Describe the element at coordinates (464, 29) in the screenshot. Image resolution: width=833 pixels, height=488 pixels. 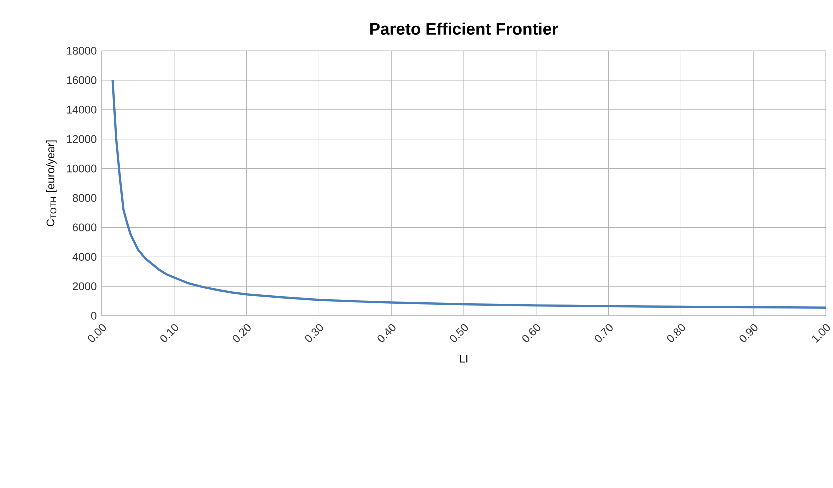
I see `chart-title: Pareto Efficient Frontier` at that location.